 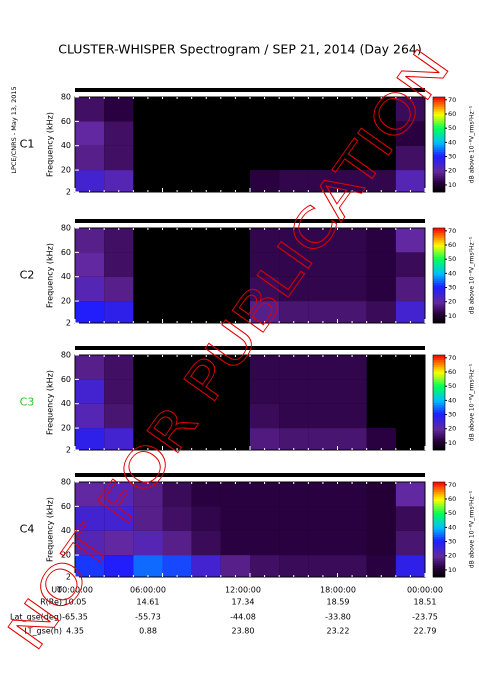 What do you see at coordinates (27, 529) in the screenshot?
I see `panel-label: C4` at bounding box center [27, 529].